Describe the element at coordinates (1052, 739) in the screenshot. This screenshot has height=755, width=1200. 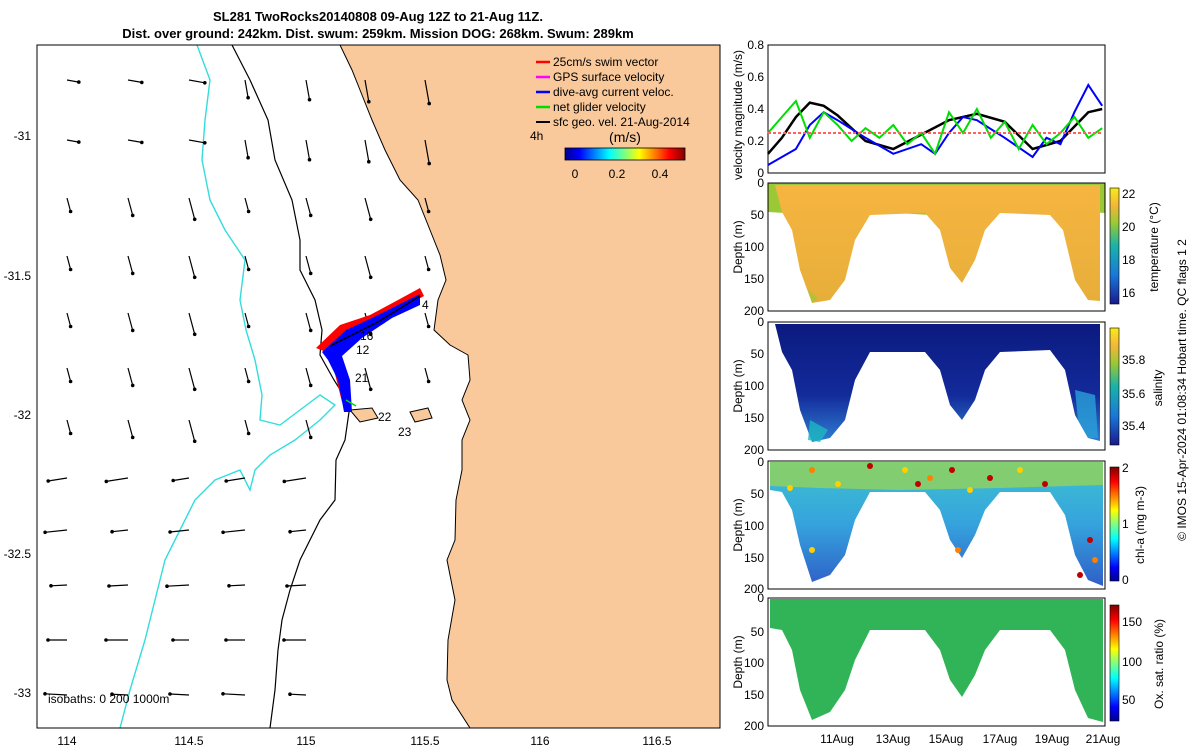
I see `date-tick: 19Aug` at that location.